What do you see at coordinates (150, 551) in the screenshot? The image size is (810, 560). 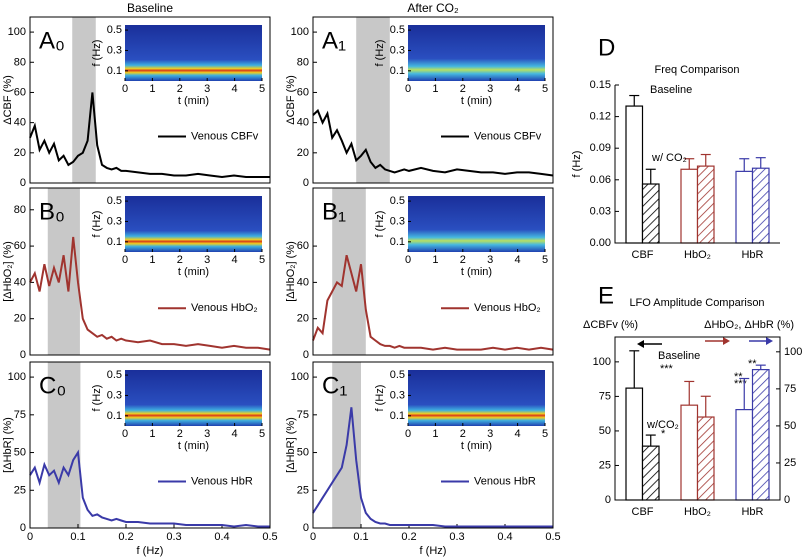 I see `x-axis-label: f (Hz)` at bounding box center [150, 551].